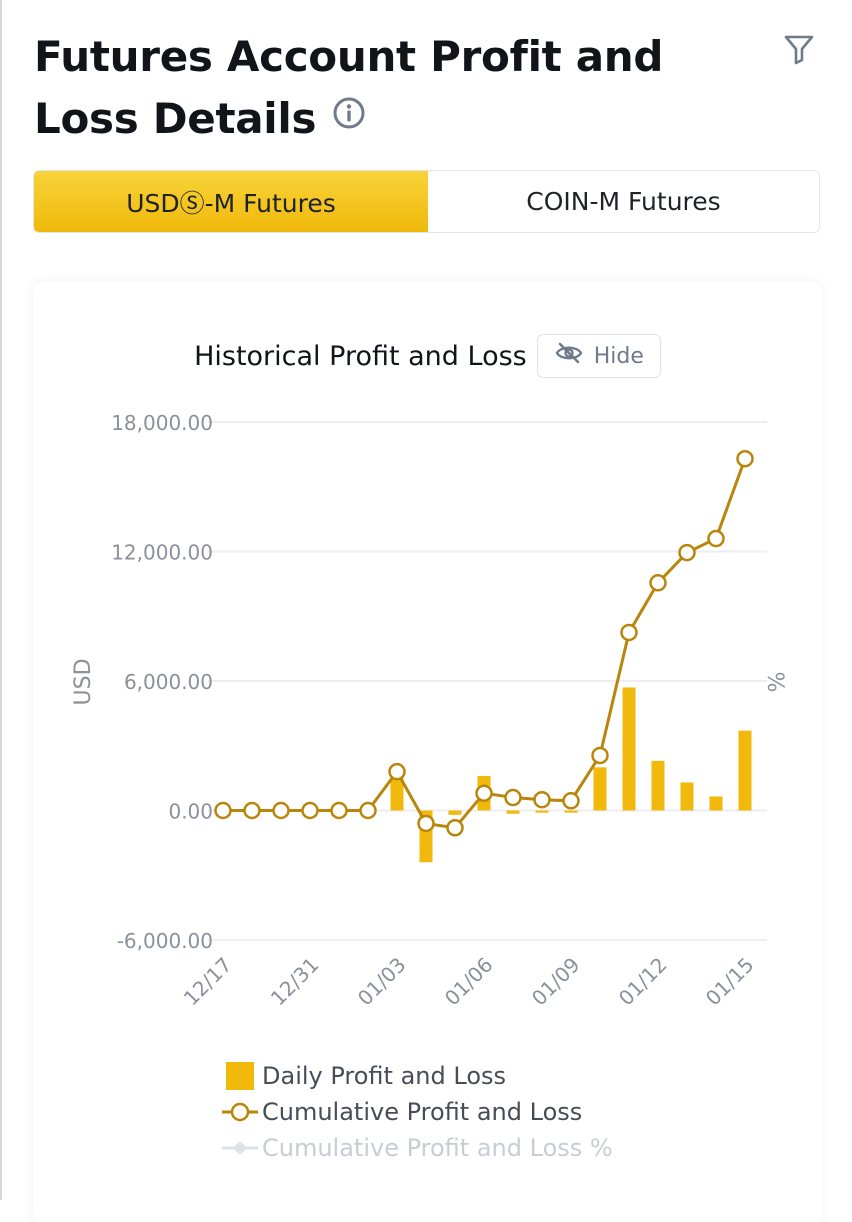  What do you see at coordinates (571, 775) in the screenshot?
I see `daily-pnl-bars` at bounding box center [571, 775].